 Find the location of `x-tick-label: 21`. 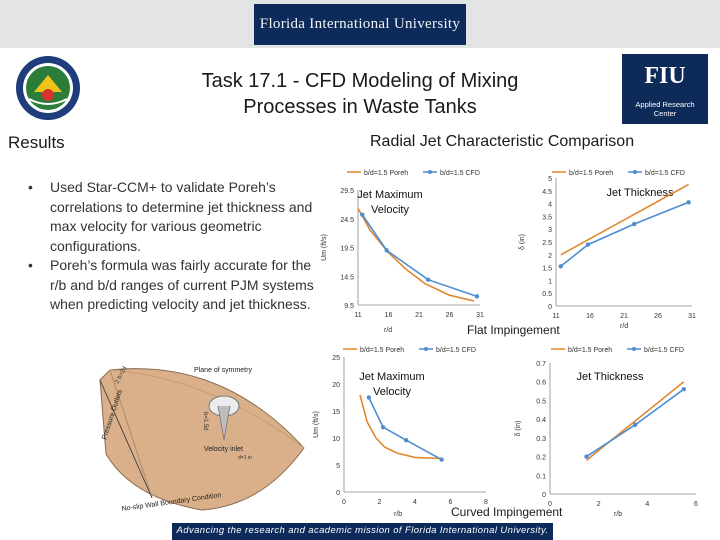

x-tick-label: 21 is located at coordinates (624, 316).